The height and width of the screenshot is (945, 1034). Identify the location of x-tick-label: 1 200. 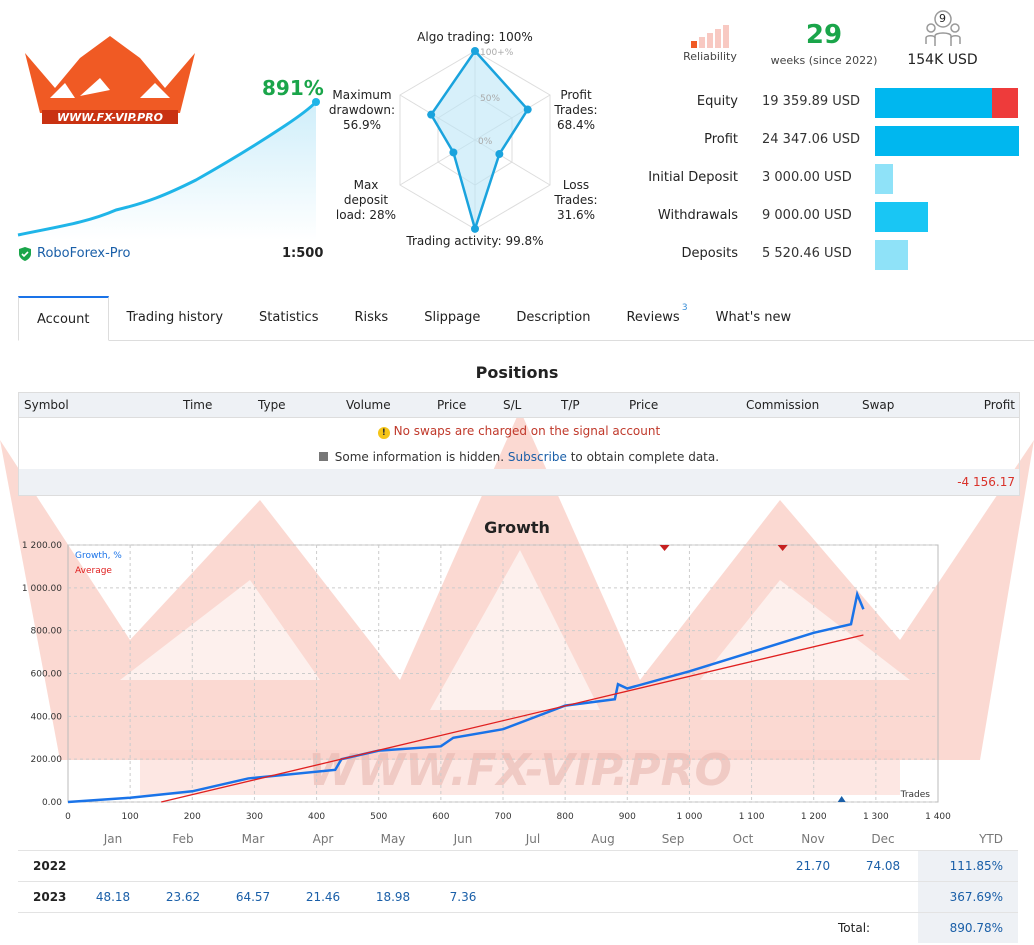
(814, 817).